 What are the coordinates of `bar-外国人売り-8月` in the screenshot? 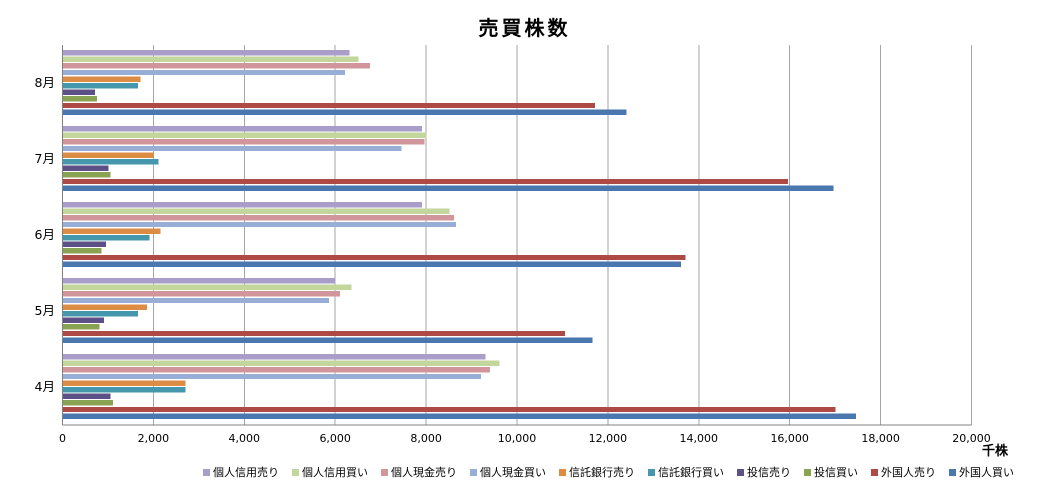 It's located at (329, 105).